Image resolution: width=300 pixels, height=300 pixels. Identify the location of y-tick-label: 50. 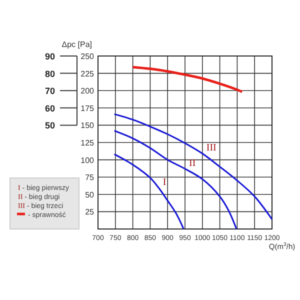
(90, 195).